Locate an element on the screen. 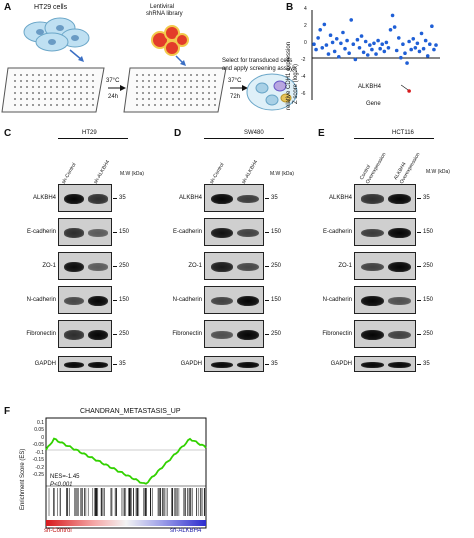 This screenshot has width=474, height=538. b-ylabel-1: relative CDH1 expression is located at coordinates (289, 75).